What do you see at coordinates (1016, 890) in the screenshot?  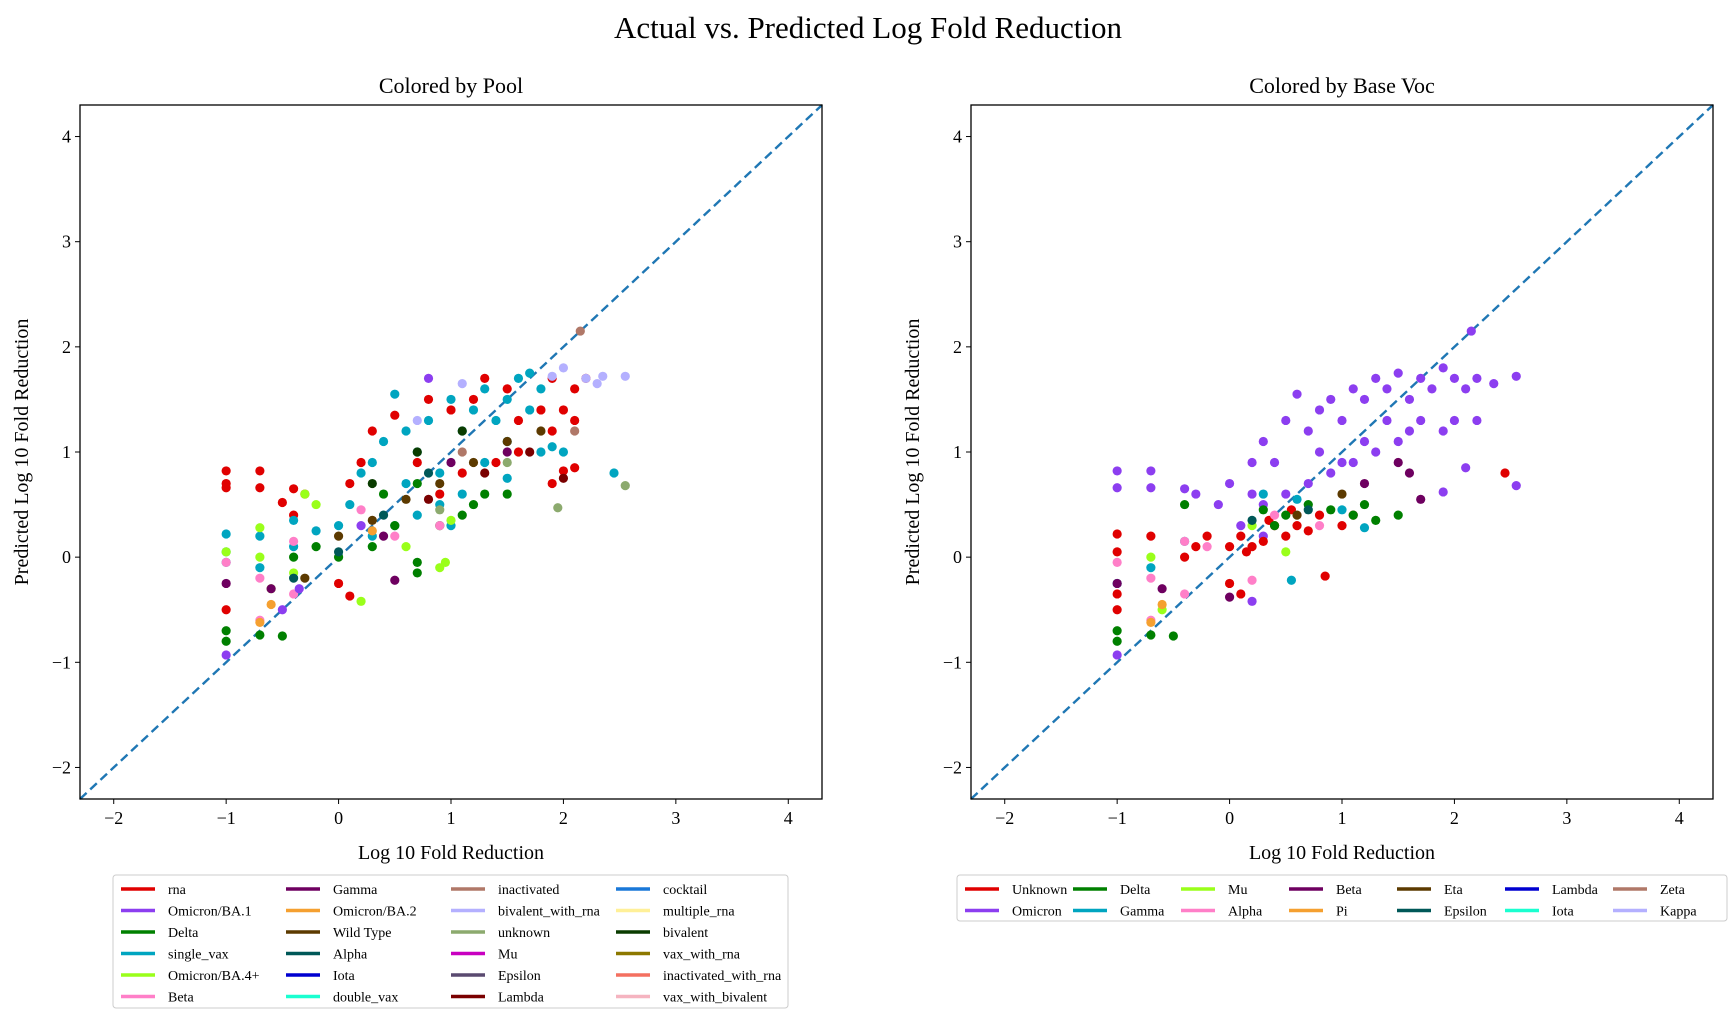 I see `legend-entry: Unknown` at bounding box center [1016, 890].